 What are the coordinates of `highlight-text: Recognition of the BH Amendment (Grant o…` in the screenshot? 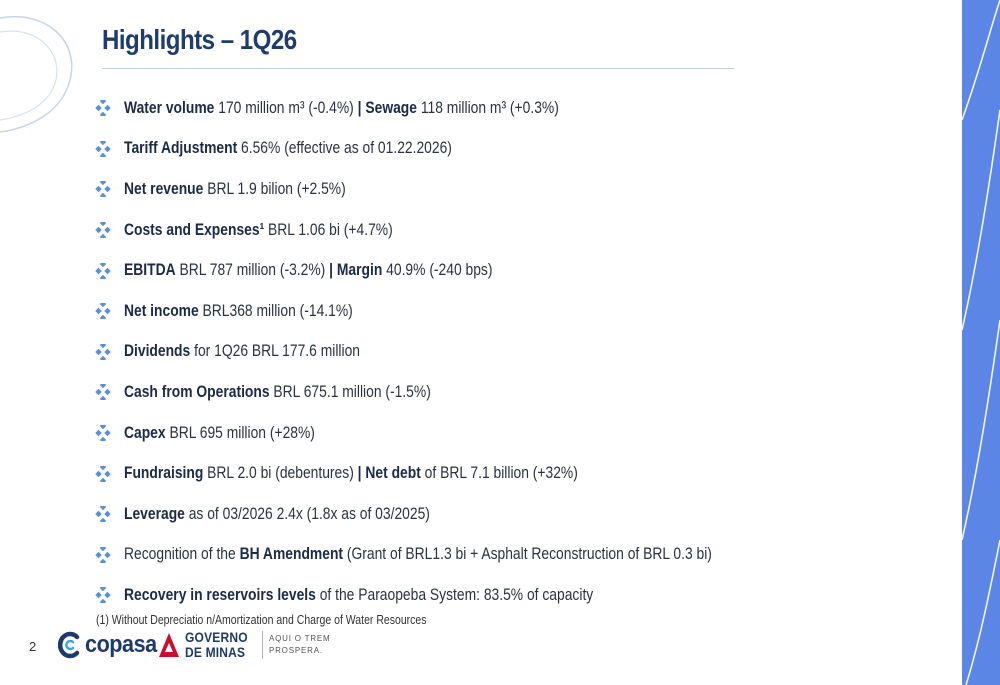 It's located at (418, 554).